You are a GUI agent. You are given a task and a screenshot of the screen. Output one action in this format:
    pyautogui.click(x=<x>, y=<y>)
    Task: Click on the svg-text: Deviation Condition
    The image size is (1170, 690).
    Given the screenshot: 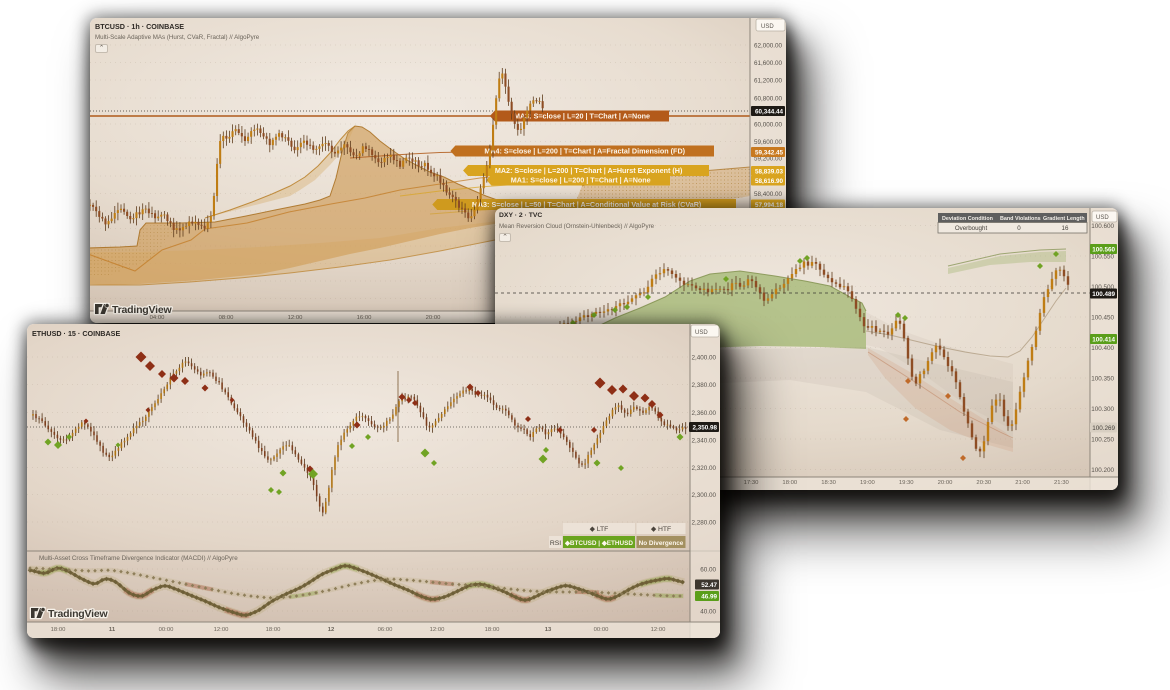 What is the action you would take?
    pyautogui.click(x=967, y=219)
    